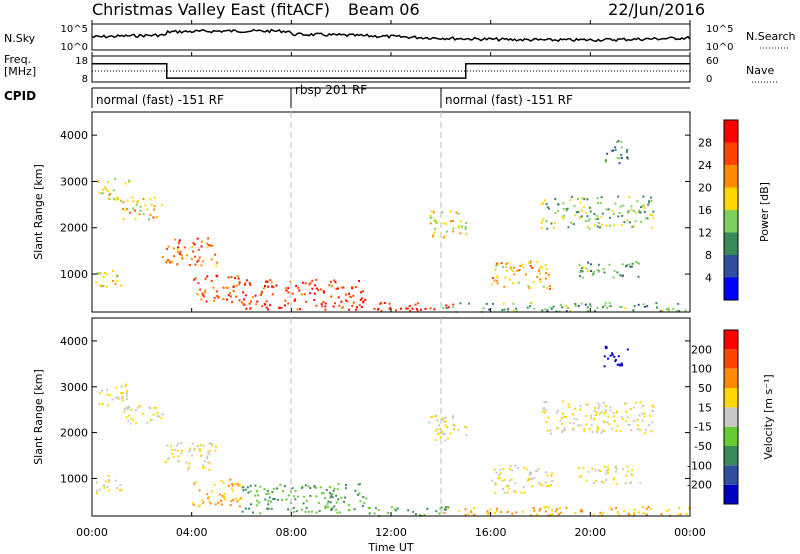 This screenshot has width=800, height=554. What do you see at coordinates (491, 532) in the screenshot?
I see `x-tick-label: 16:00` at bounding box center [491, 532].